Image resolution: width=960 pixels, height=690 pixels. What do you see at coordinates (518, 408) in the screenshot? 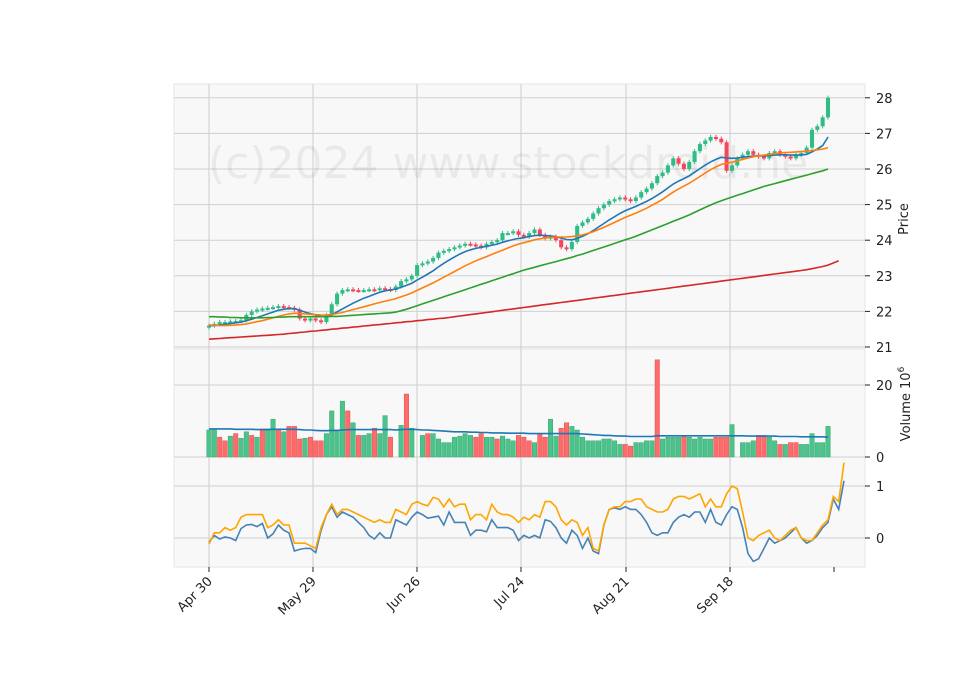
I see `volume-panel` at bounding box center [518, 408].